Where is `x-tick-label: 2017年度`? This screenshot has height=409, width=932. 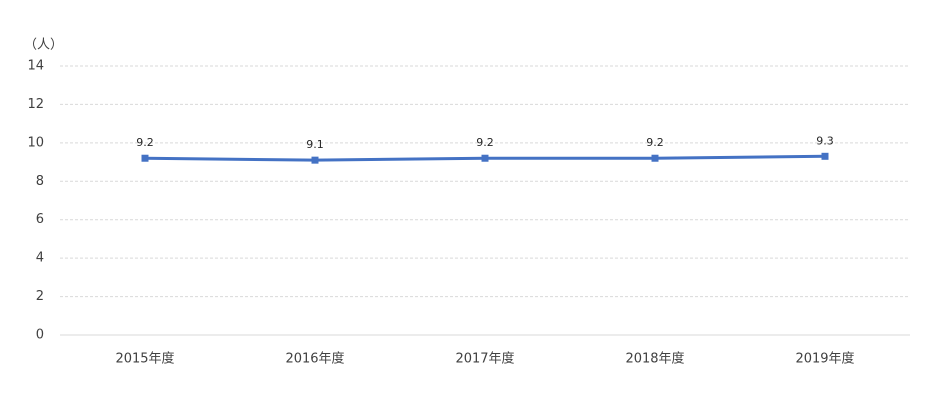 x-tick-label: 2017年度 is located at coordinates (484, 359).